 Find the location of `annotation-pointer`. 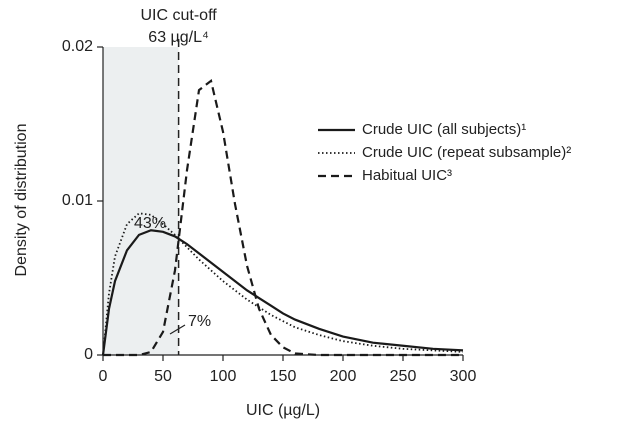

annotation-pointer is located at coordinates (177, 329).